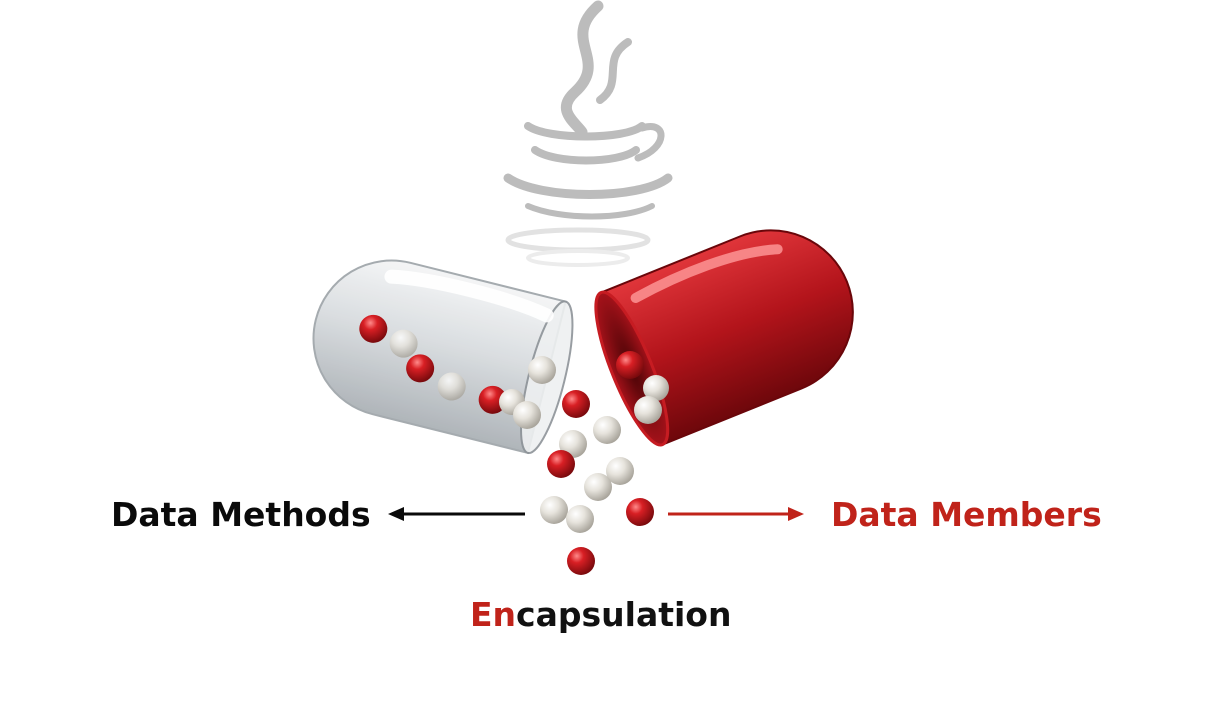 The image size is (1211, 721). Describe the element at coordinates (456, 514) in the screenshot. I see `arrow-left-icon` at that location.